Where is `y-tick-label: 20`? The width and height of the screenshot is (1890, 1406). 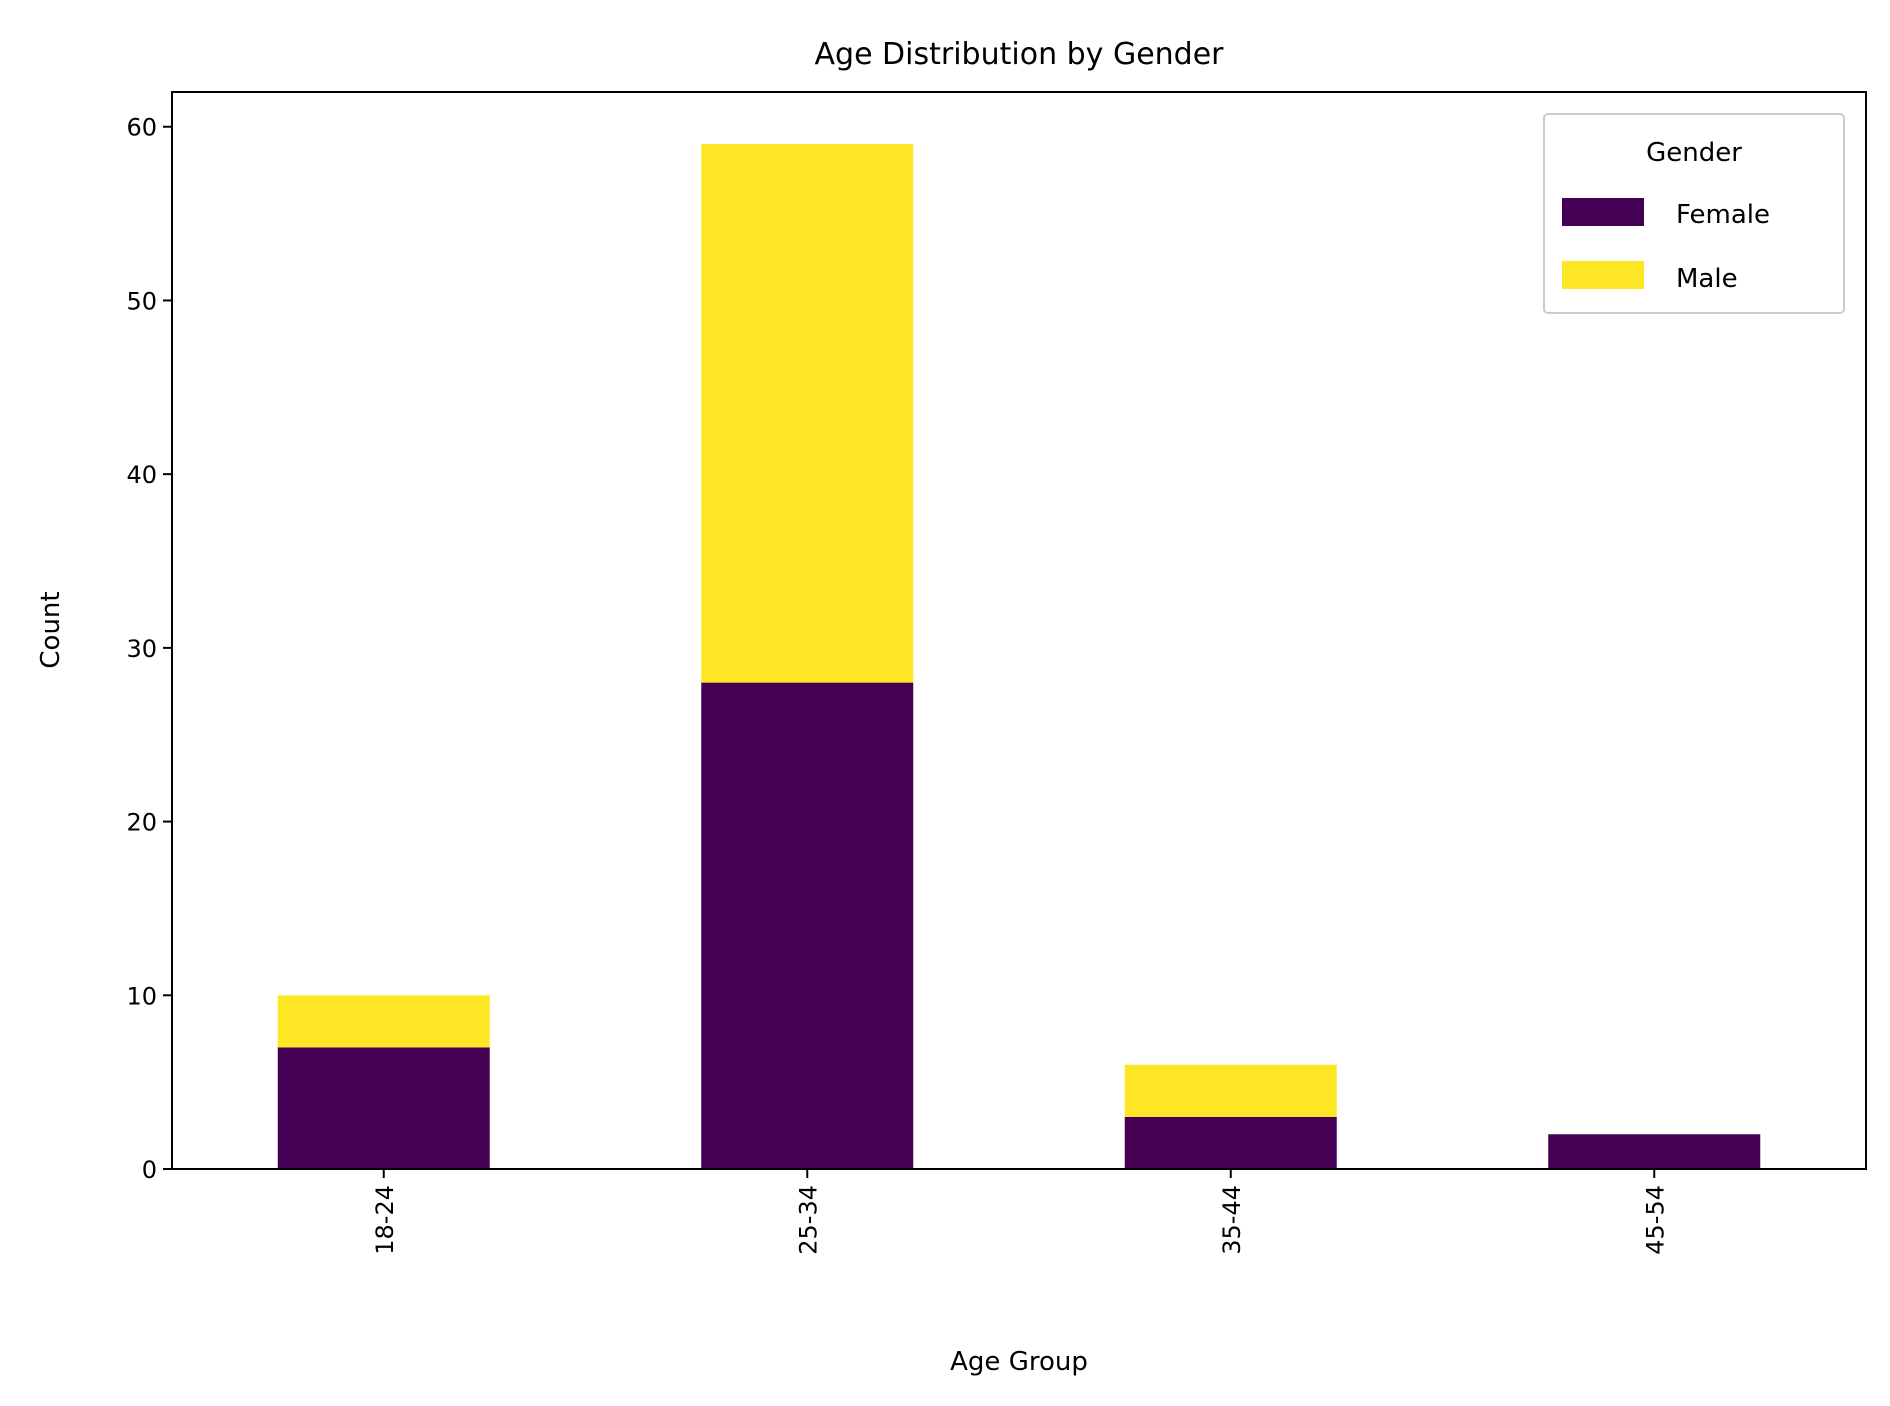 y-tick-label: 20 is located at coordinates (141, 823).